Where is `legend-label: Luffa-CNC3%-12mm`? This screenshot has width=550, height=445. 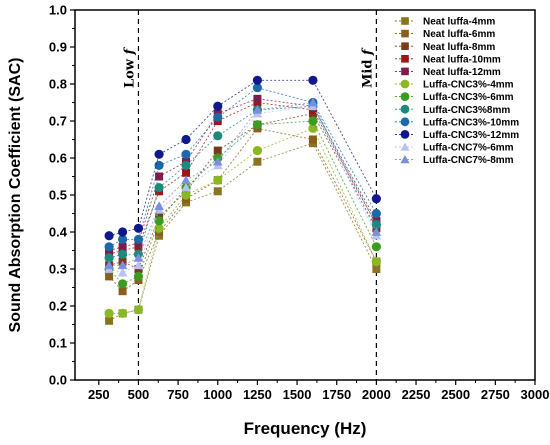 legend-label: Luffa-CNC3%-12mm is located at coordinates (471, 135).